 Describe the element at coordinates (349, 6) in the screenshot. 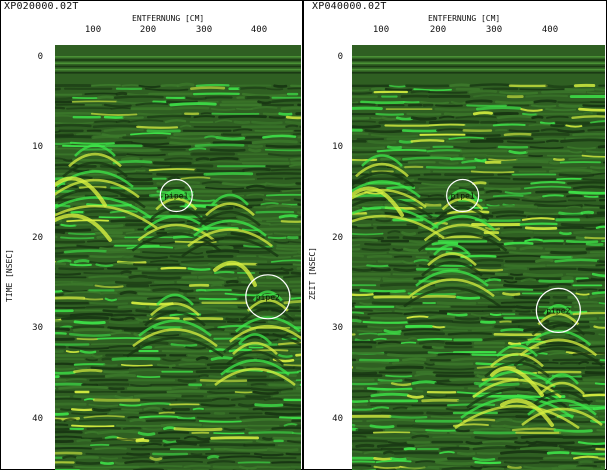

I see `file-id-label: XP040000.02T` at that location.